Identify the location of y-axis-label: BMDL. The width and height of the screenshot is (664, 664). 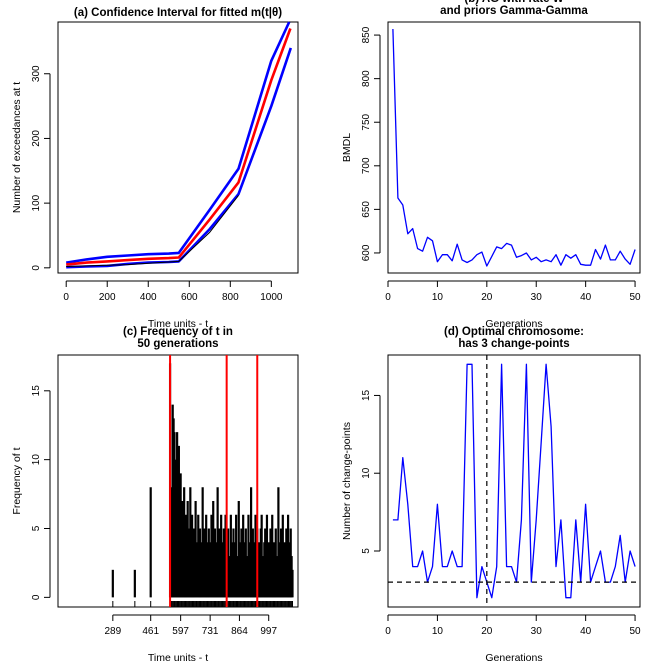
(347, 147).